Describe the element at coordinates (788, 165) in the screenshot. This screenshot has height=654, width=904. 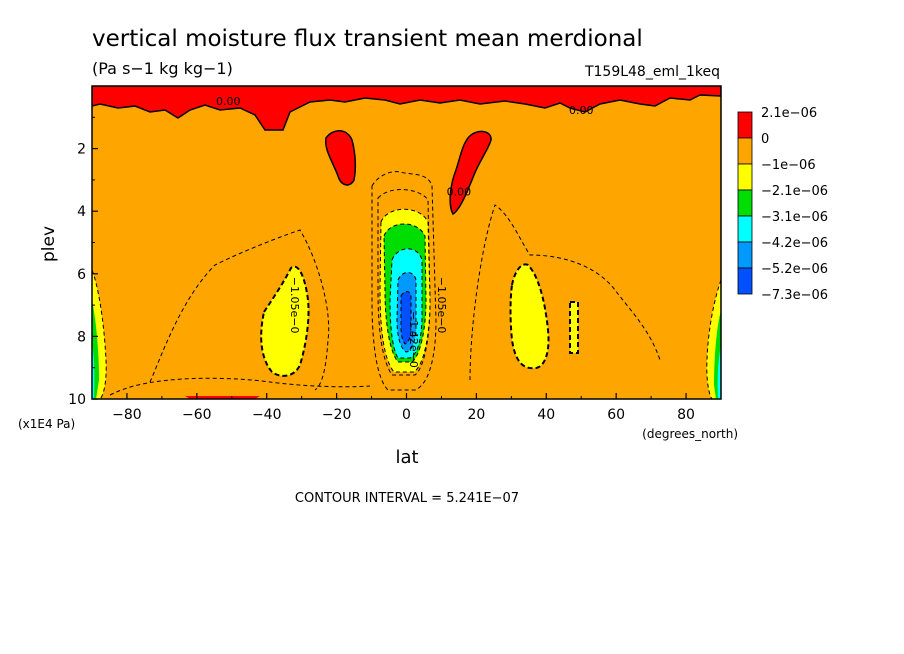
I see `legend-label: −1e−06` at that location.